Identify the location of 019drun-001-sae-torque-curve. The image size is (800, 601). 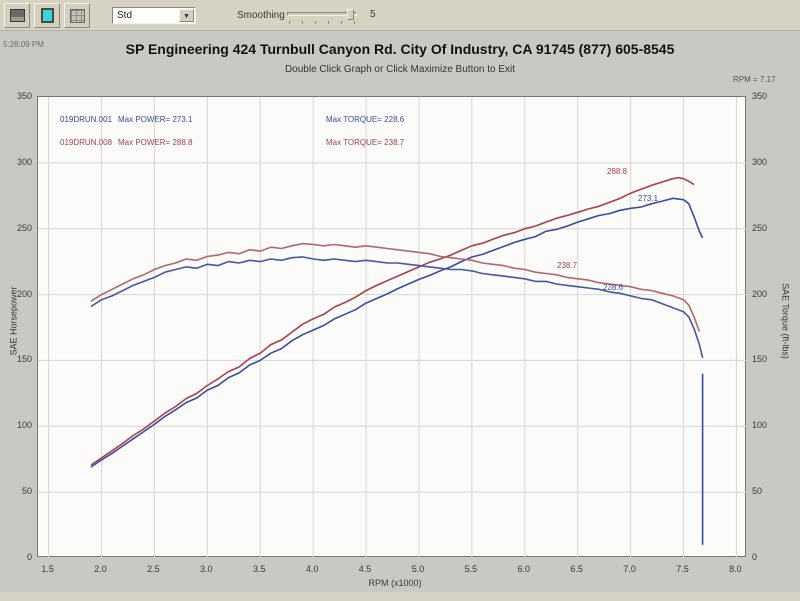
(397, 307).